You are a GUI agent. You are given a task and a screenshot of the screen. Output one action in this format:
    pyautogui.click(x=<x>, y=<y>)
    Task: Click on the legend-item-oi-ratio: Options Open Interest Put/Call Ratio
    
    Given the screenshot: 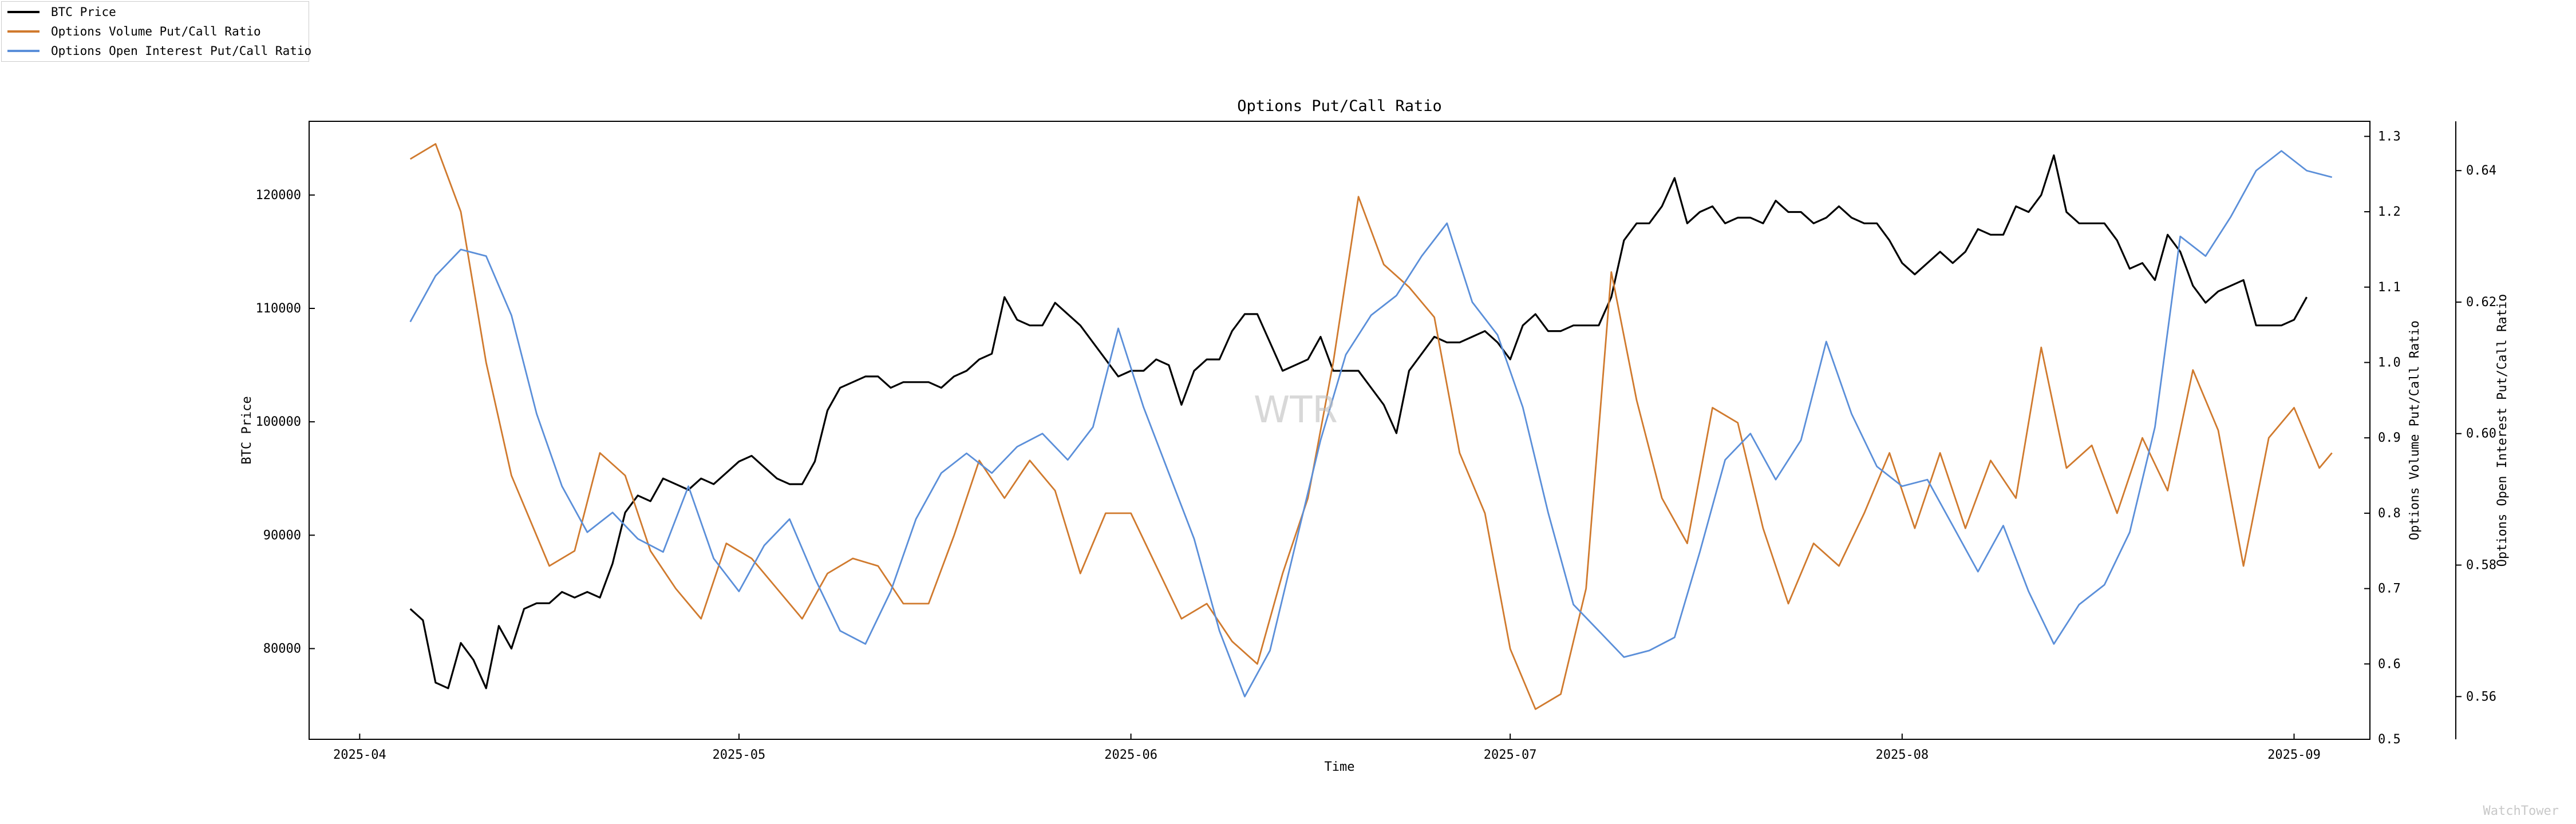 What is the action you would take?
    pyautogui.click(x=159, y=51)
    